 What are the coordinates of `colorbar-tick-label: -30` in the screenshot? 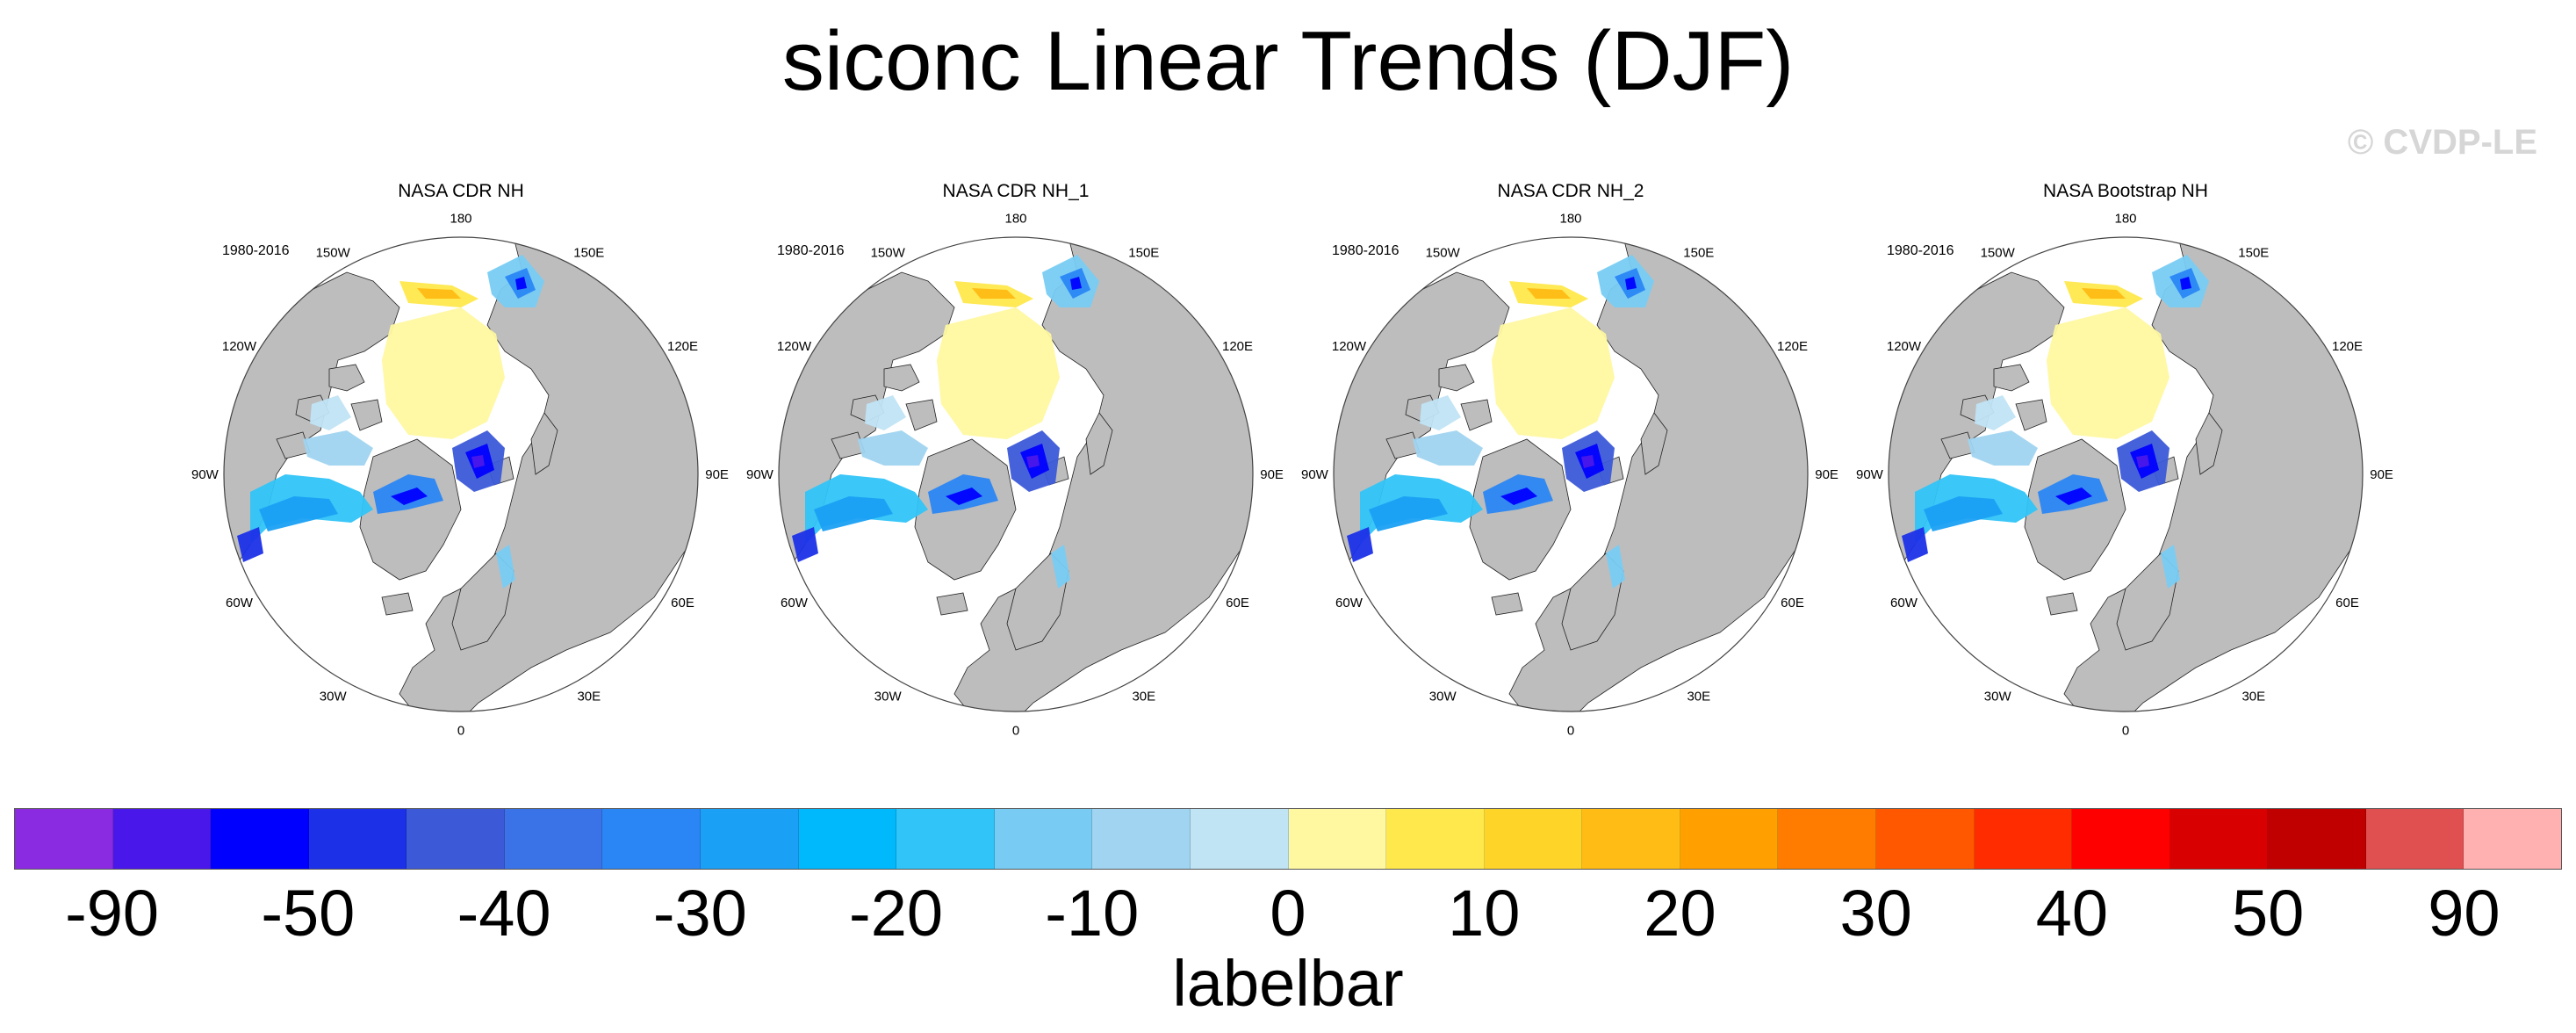 It's located at (699, 913).